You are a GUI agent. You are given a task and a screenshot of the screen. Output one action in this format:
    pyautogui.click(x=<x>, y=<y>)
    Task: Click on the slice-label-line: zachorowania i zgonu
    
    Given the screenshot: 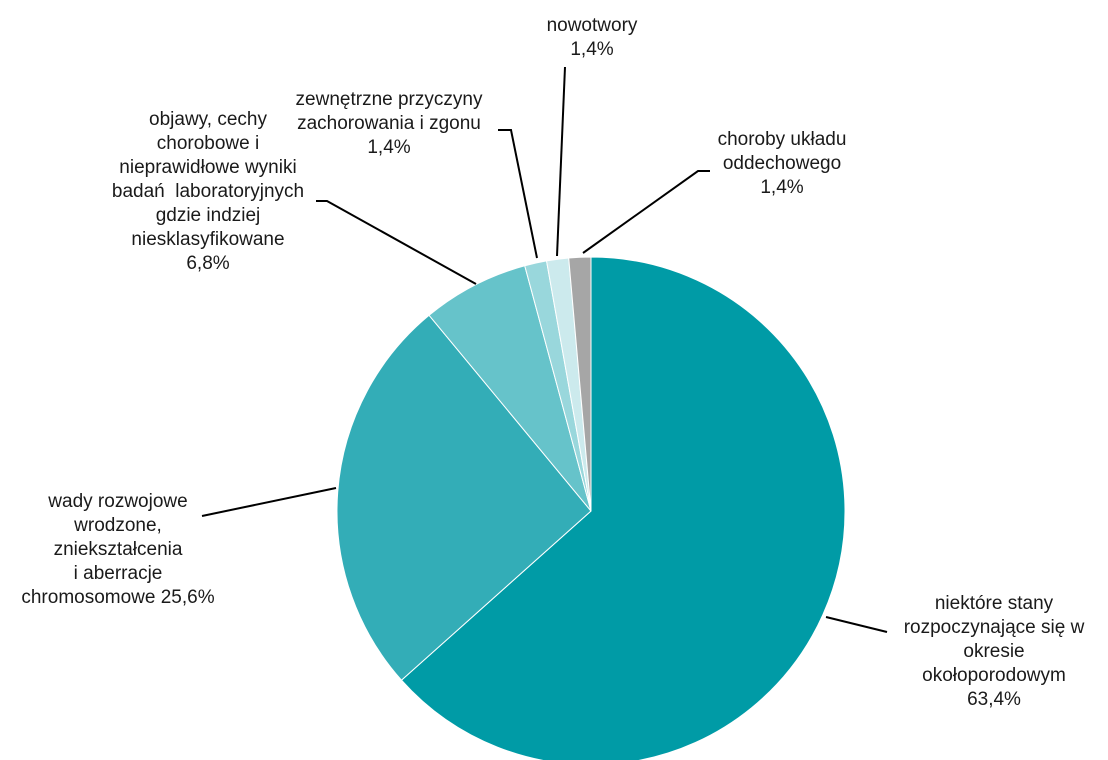 What is the action you would take?
    pyautogui.click(x=389, y=123)
    